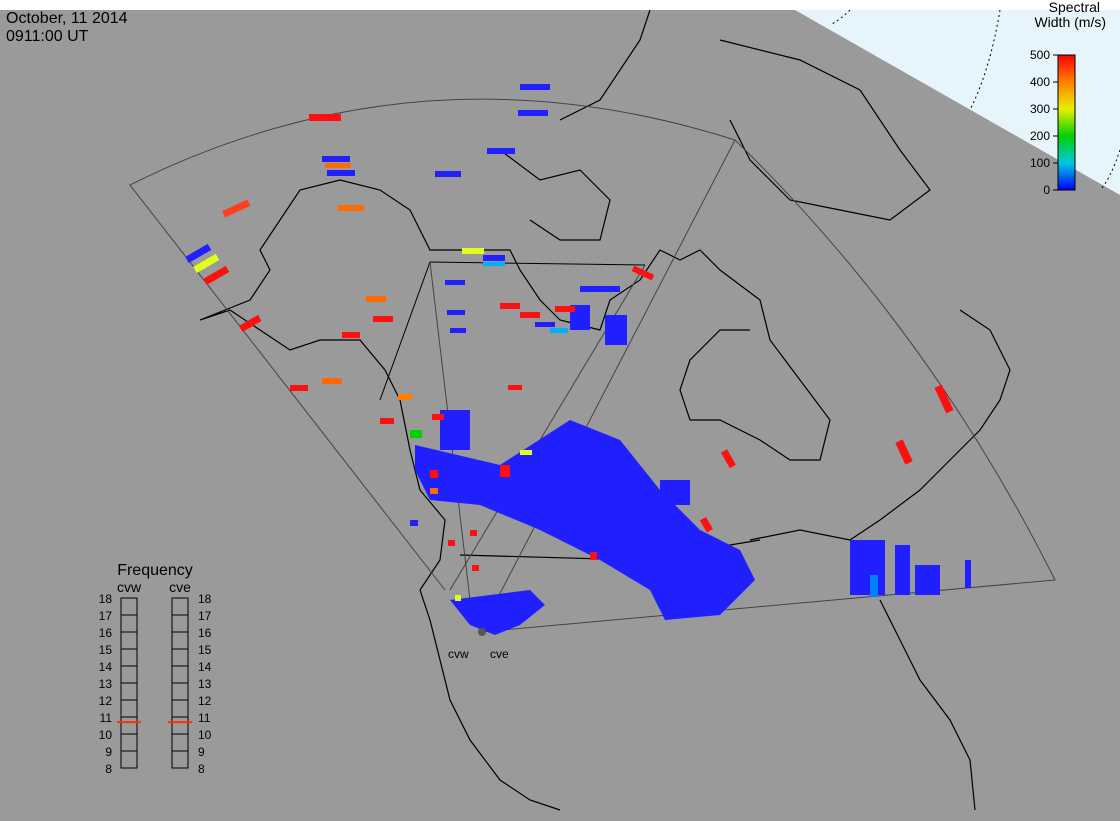 The width and height of the screenshot is (1120, 821). What do you see at coordinates (499, 654) in the screenshot?
I see `station-label: cve` at bounding box center [499, 654].